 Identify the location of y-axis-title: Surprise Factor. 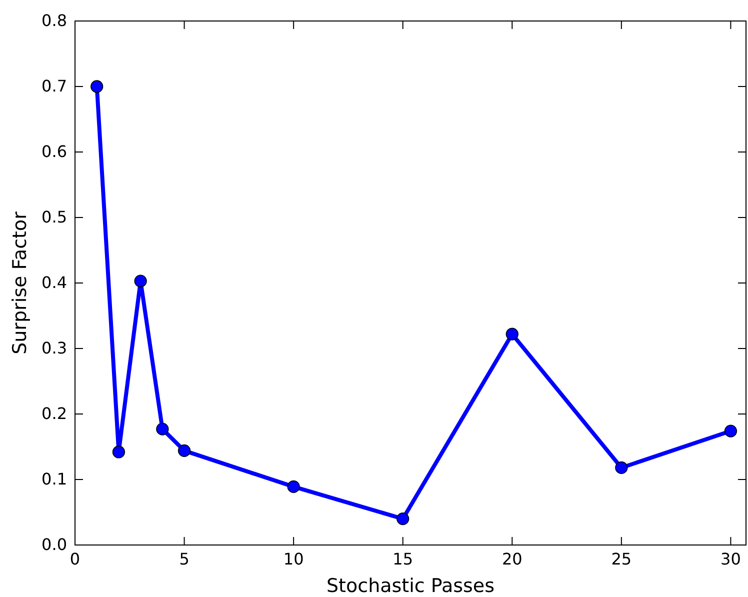
(20, 282).